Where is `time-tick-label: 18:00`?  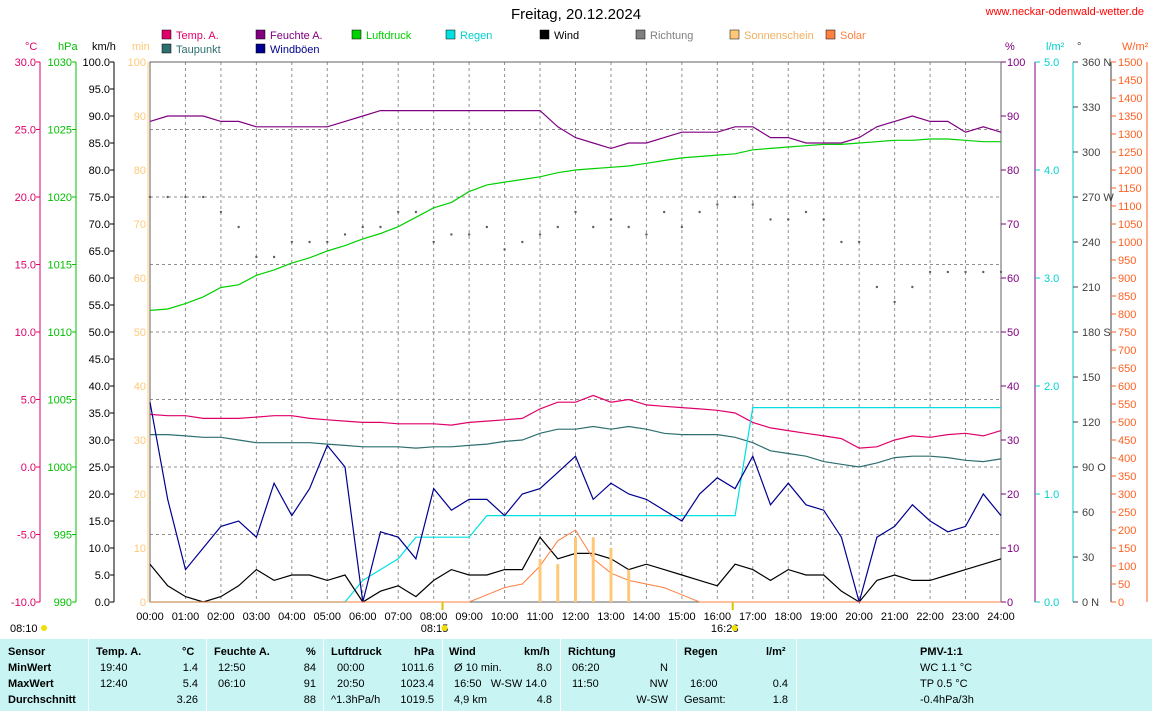 time-tick-label: 18:00 is located at coordinates (788, 617).